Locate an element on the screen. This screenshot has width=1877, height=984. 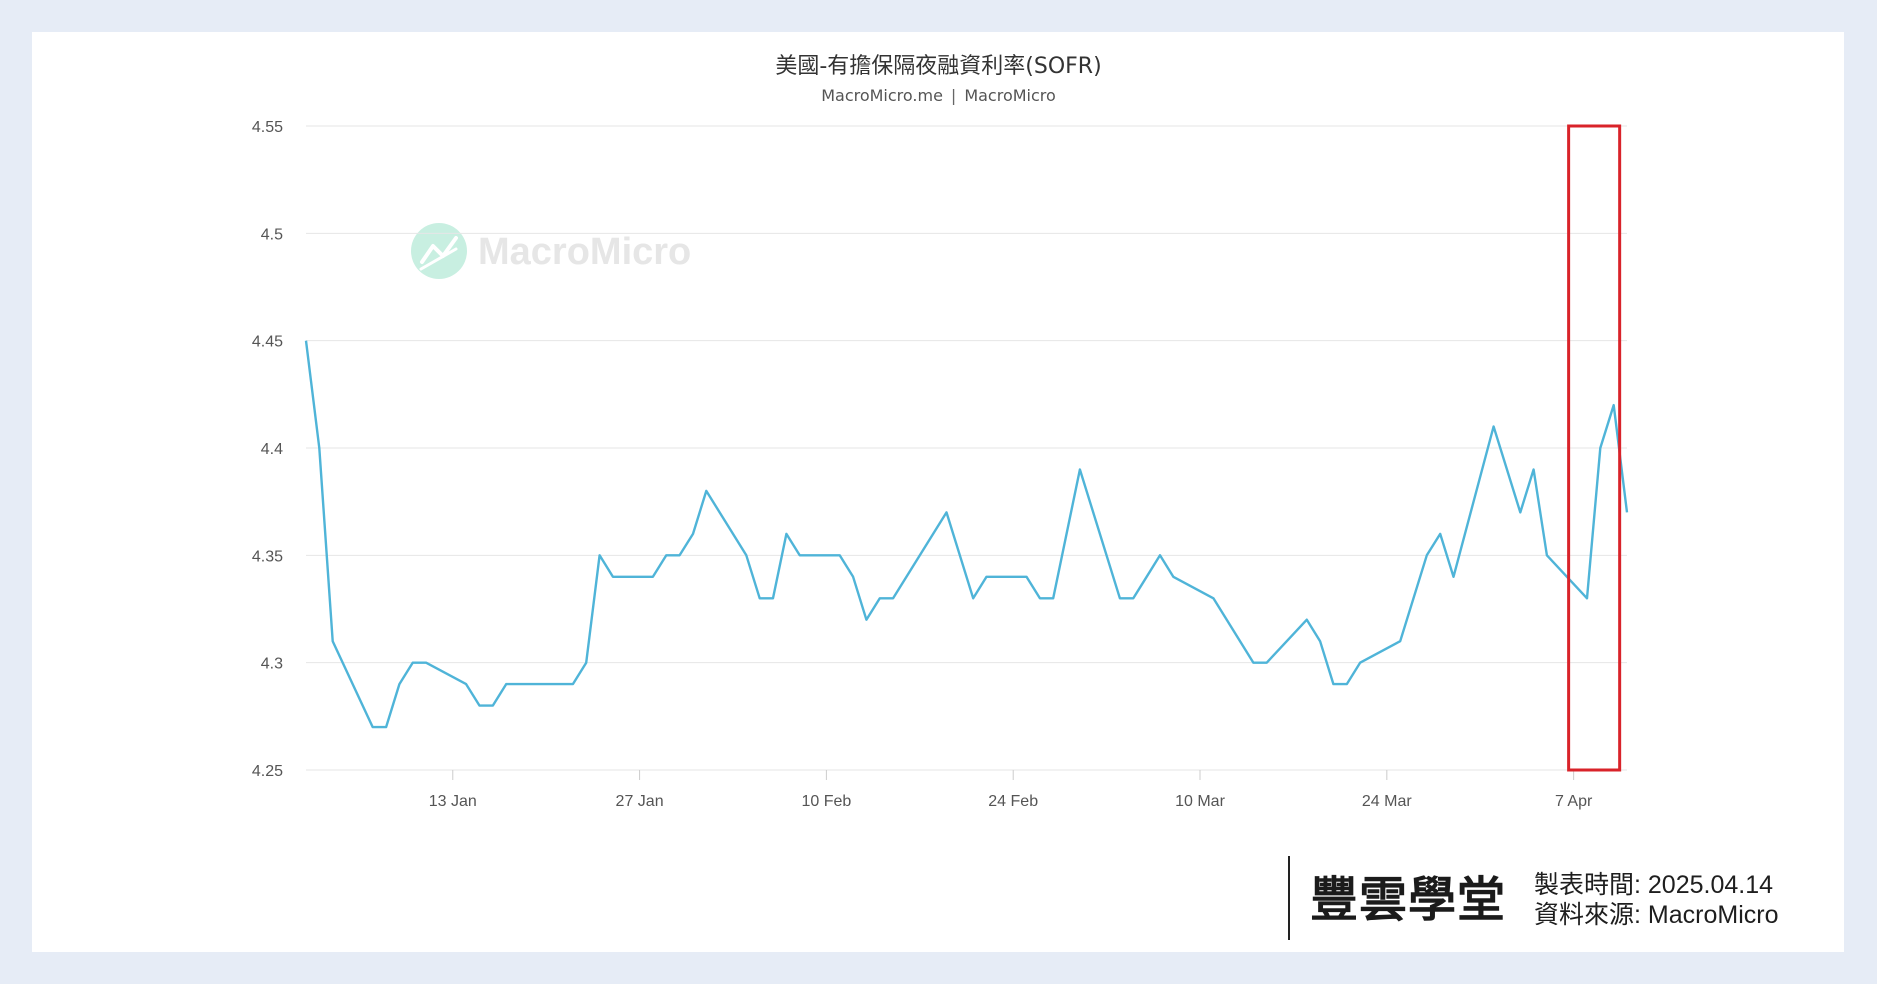
source-row: 資料來源: MacroMicro is located at coordinates (1656, 915).